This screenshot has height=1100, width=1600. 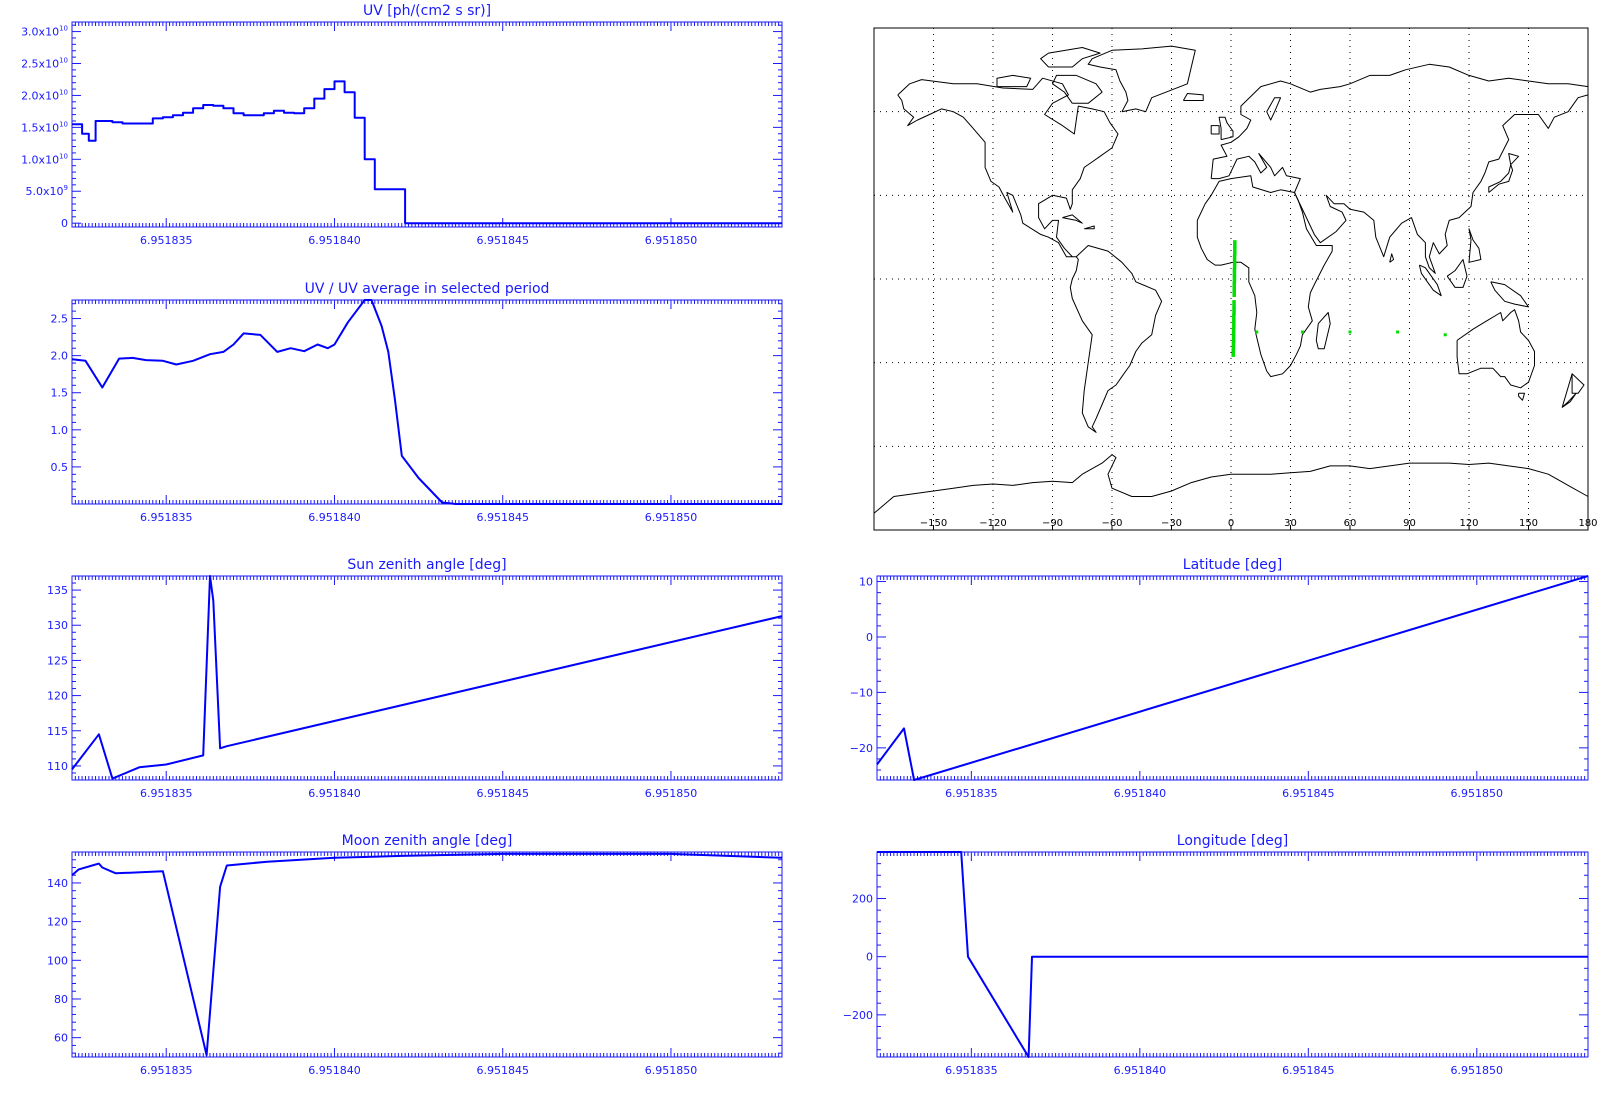 I want to click on y-tick-label: 130, so click(x=57, y=625).